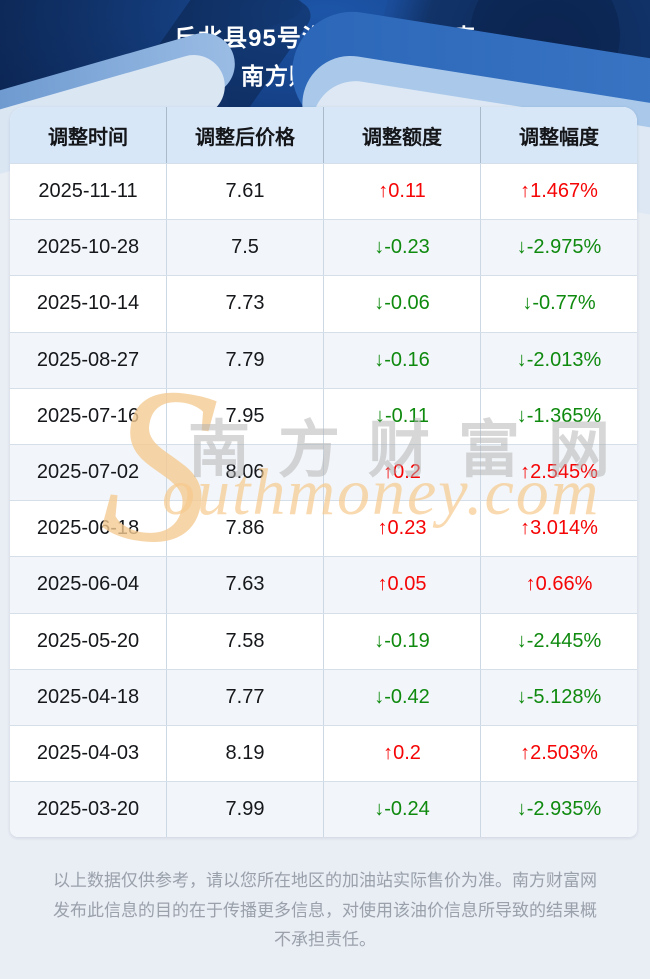 Image resolution: width=650 pixels, height=979 pixels. What do you see at coordinates (402, 304) in the screenshot?
I see `cell-change: ↓-0.06` at bounding box center [402, 304].